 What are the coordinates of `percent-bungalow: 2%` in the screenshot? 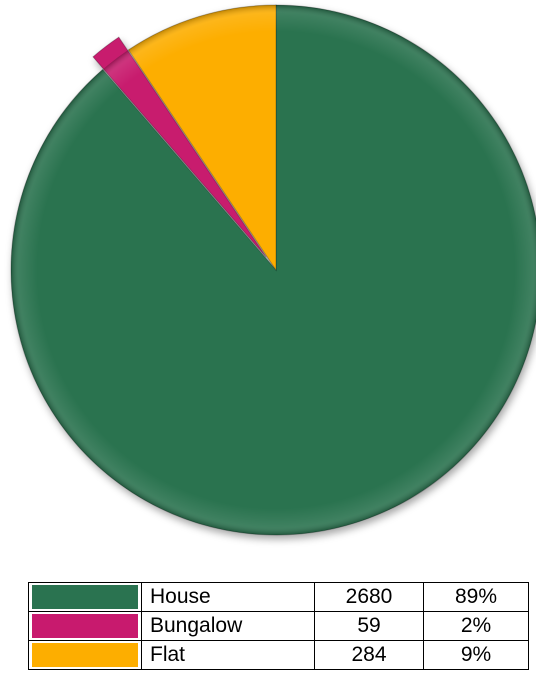 It's located at (476, 626).